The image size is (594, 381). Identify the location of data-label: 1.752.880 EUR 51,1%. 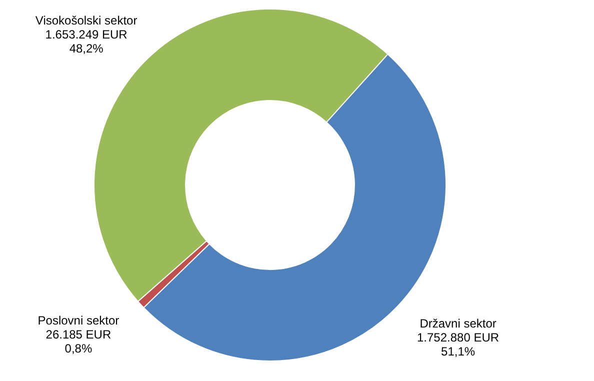
(458, 344).